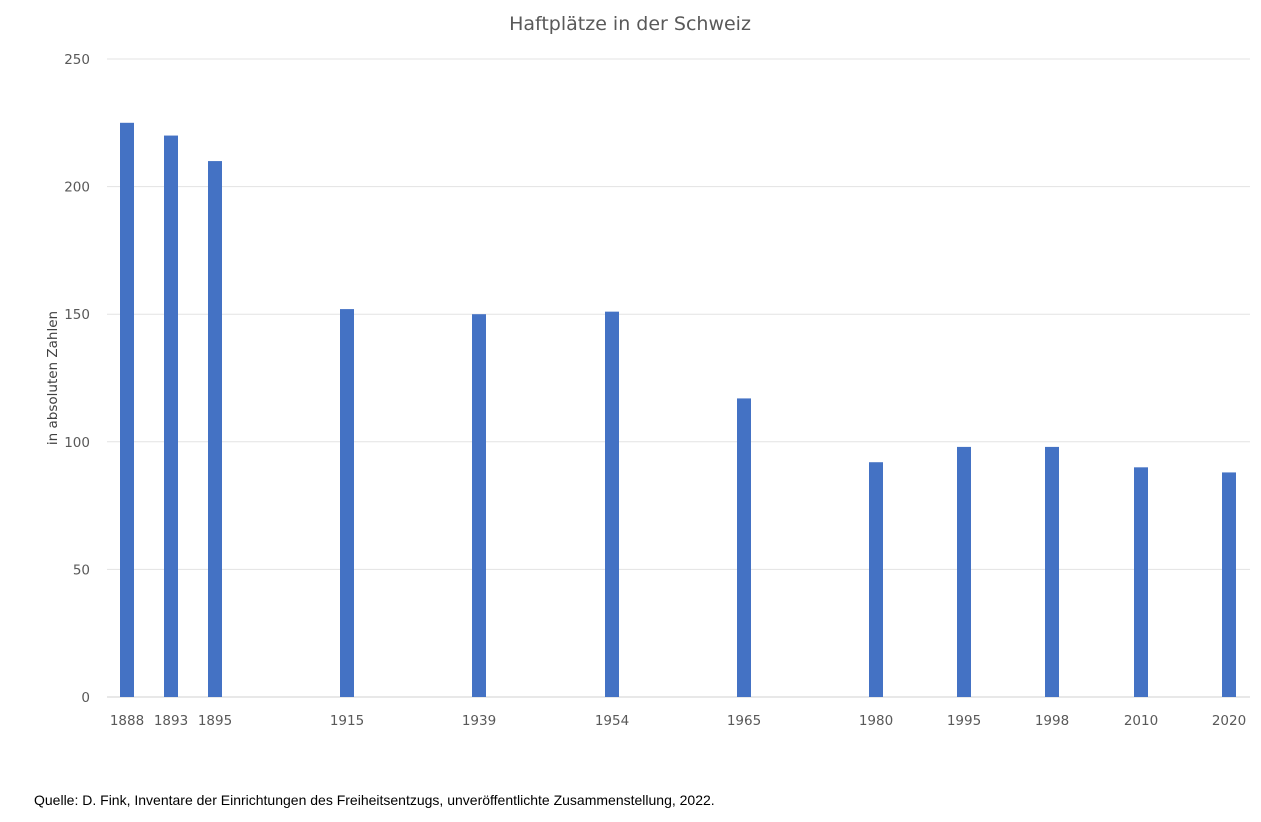  I want to click on y-axis-label: in absoluten Zahlen, so click(53, 378).